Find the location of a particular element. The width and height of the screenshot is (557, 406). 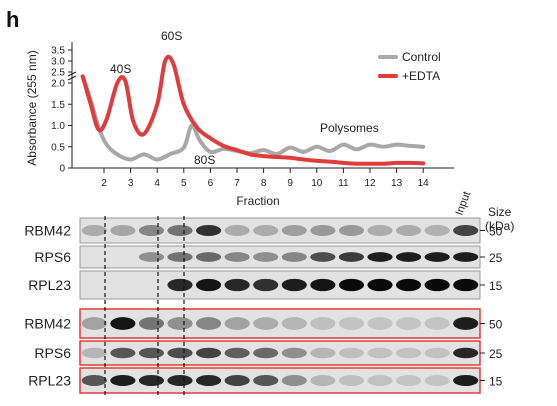

y-tick-label: 3.5 is located at coordinates (58, 51).